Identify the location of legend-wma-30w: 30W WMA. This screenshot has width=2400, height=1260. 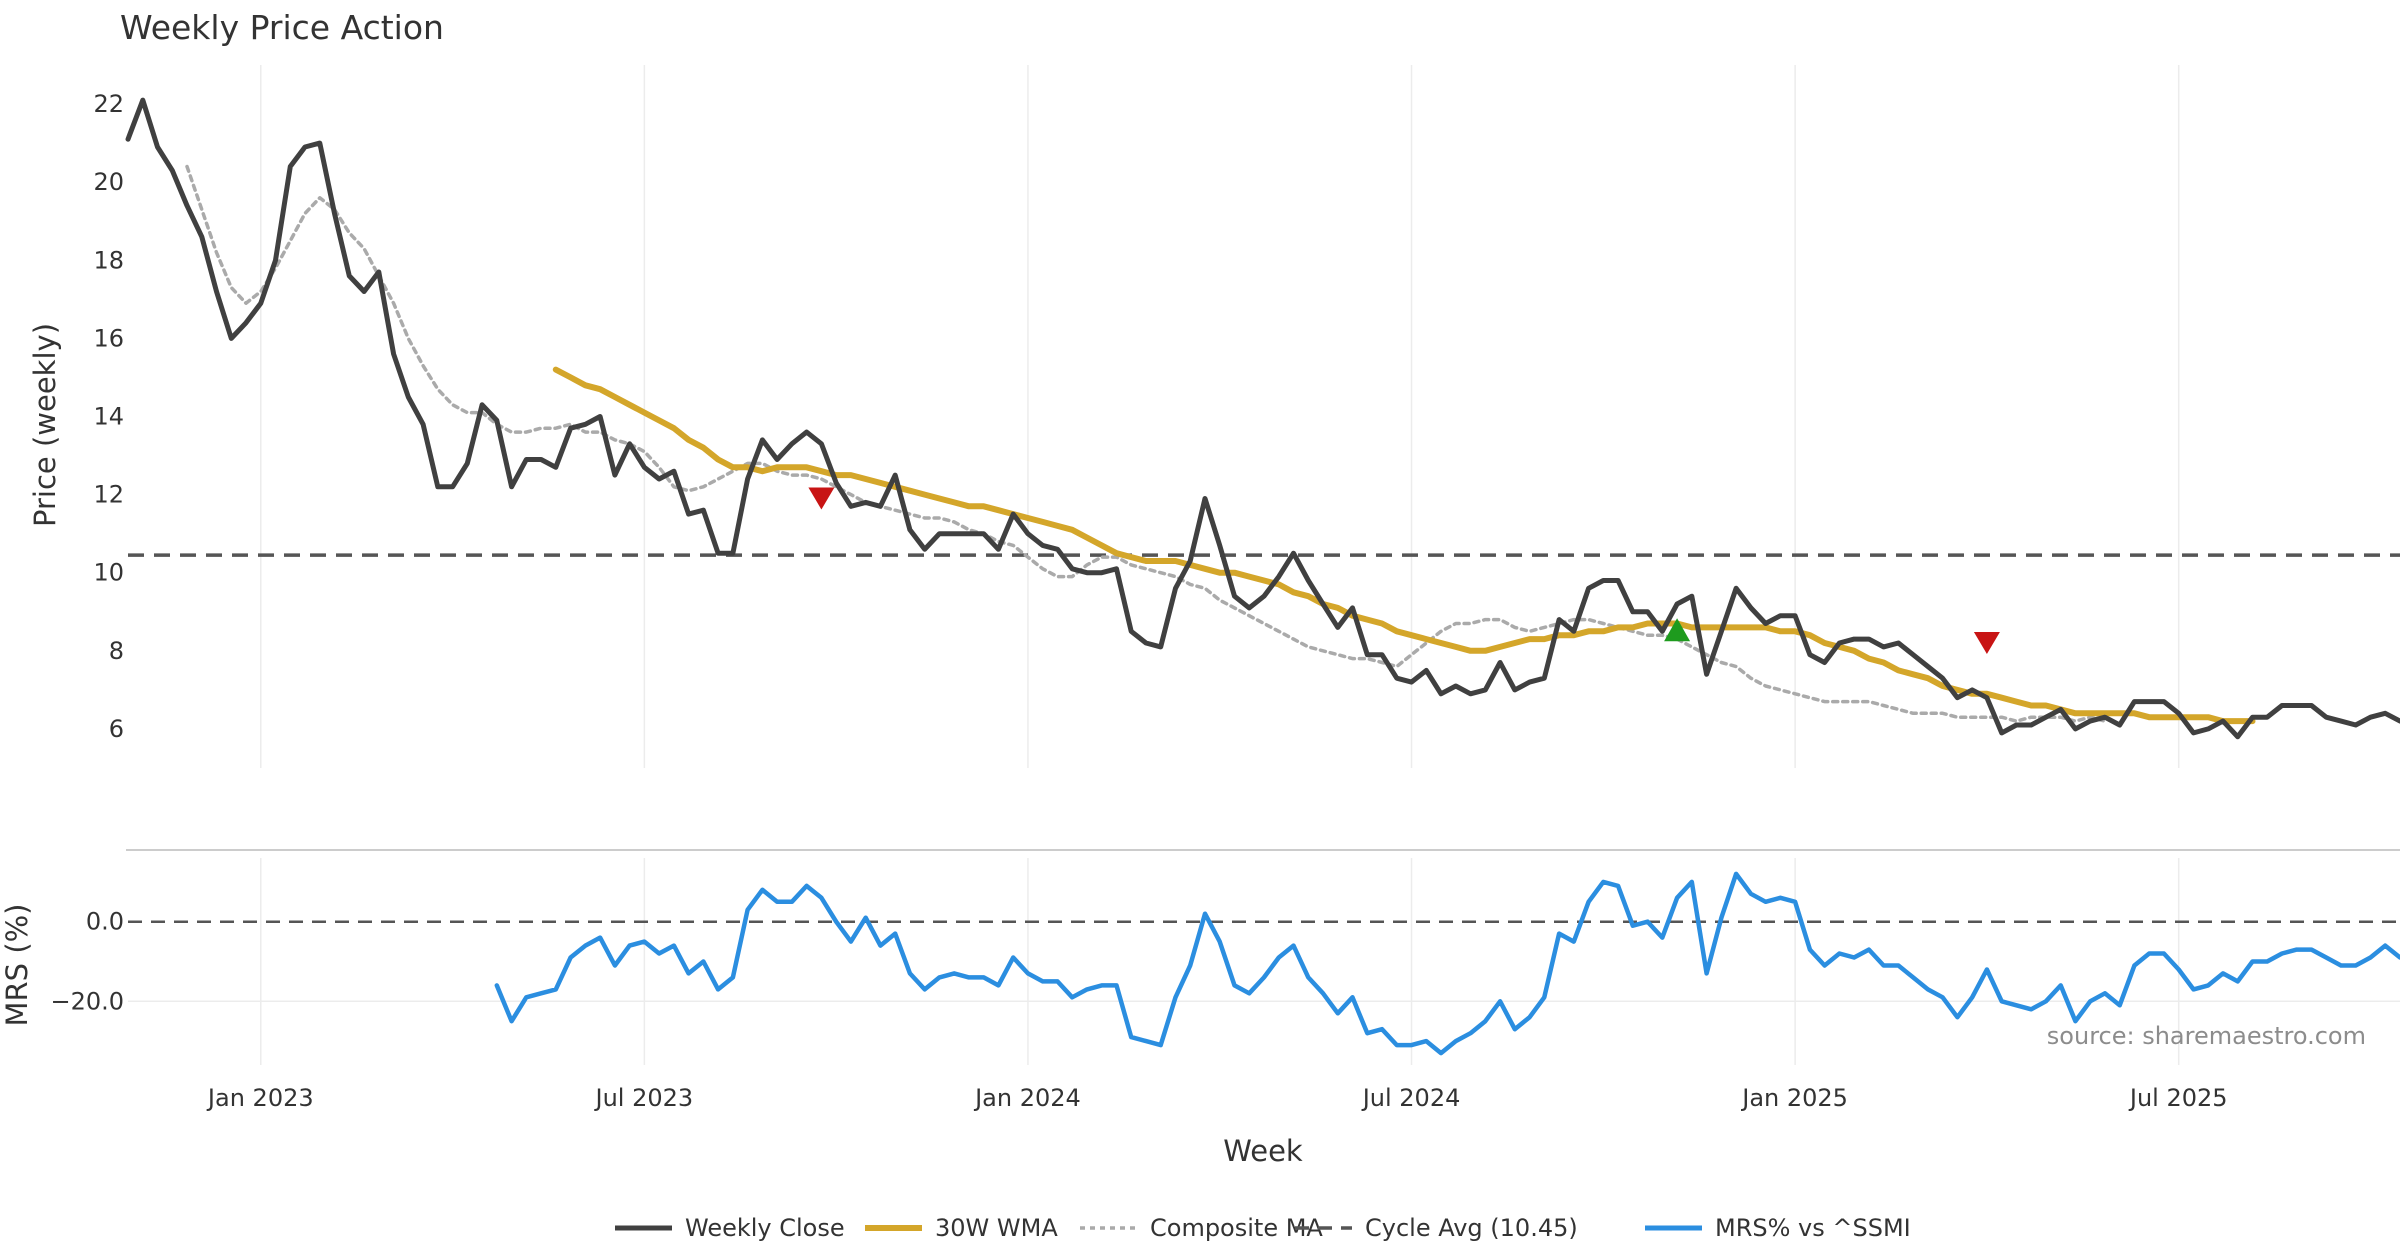
(961, 1228).